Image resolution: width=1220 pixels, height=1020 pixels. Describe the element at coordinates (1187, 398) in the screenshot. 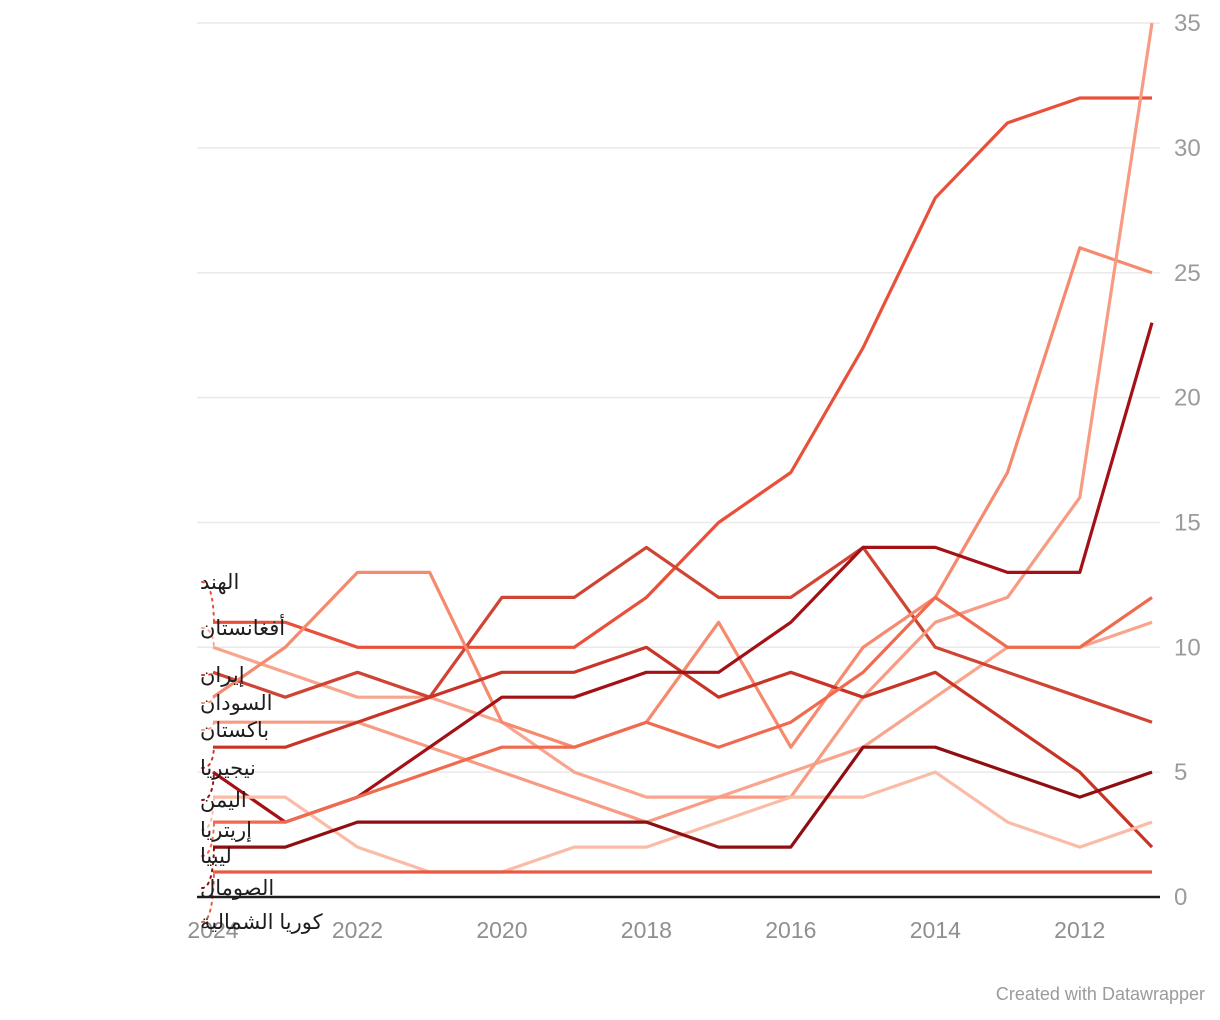

I see `y-tick-20: 20` at that location.